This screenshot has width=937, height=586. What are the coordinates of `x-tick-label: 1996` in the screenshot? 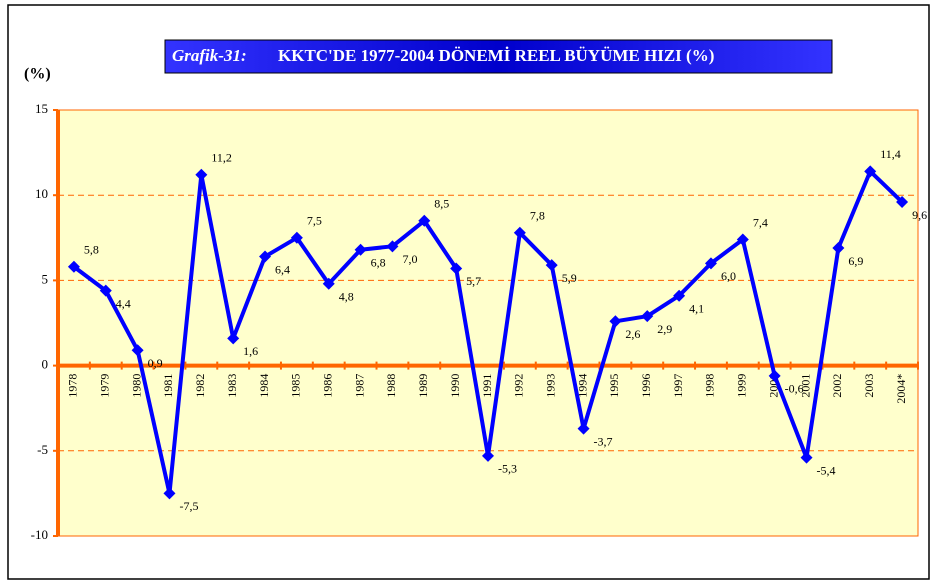 It's located at (646, 386).